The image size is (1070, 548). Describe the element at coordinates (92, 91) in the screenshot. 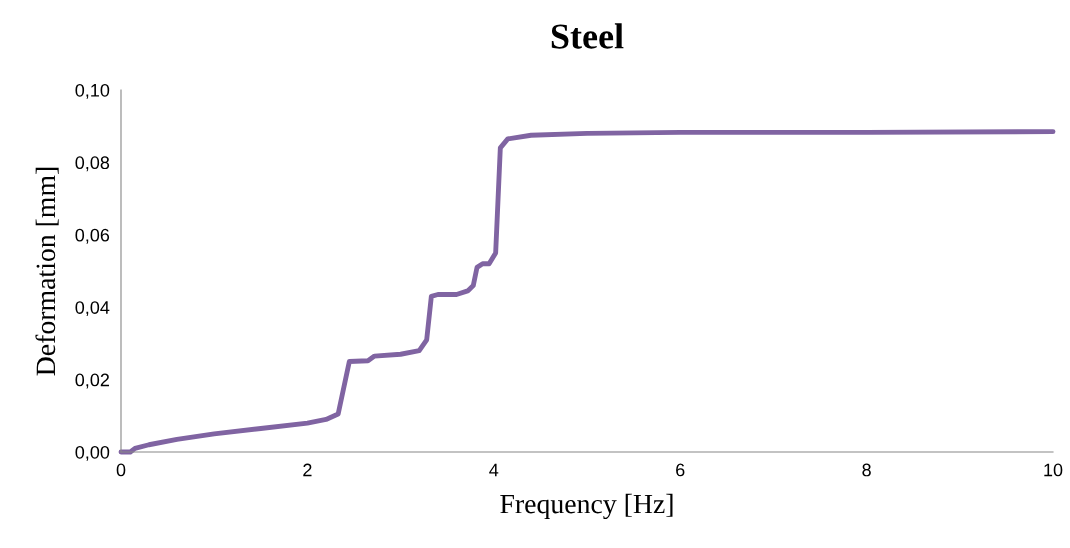

I see `y-tick-label: 0,10` at that location.